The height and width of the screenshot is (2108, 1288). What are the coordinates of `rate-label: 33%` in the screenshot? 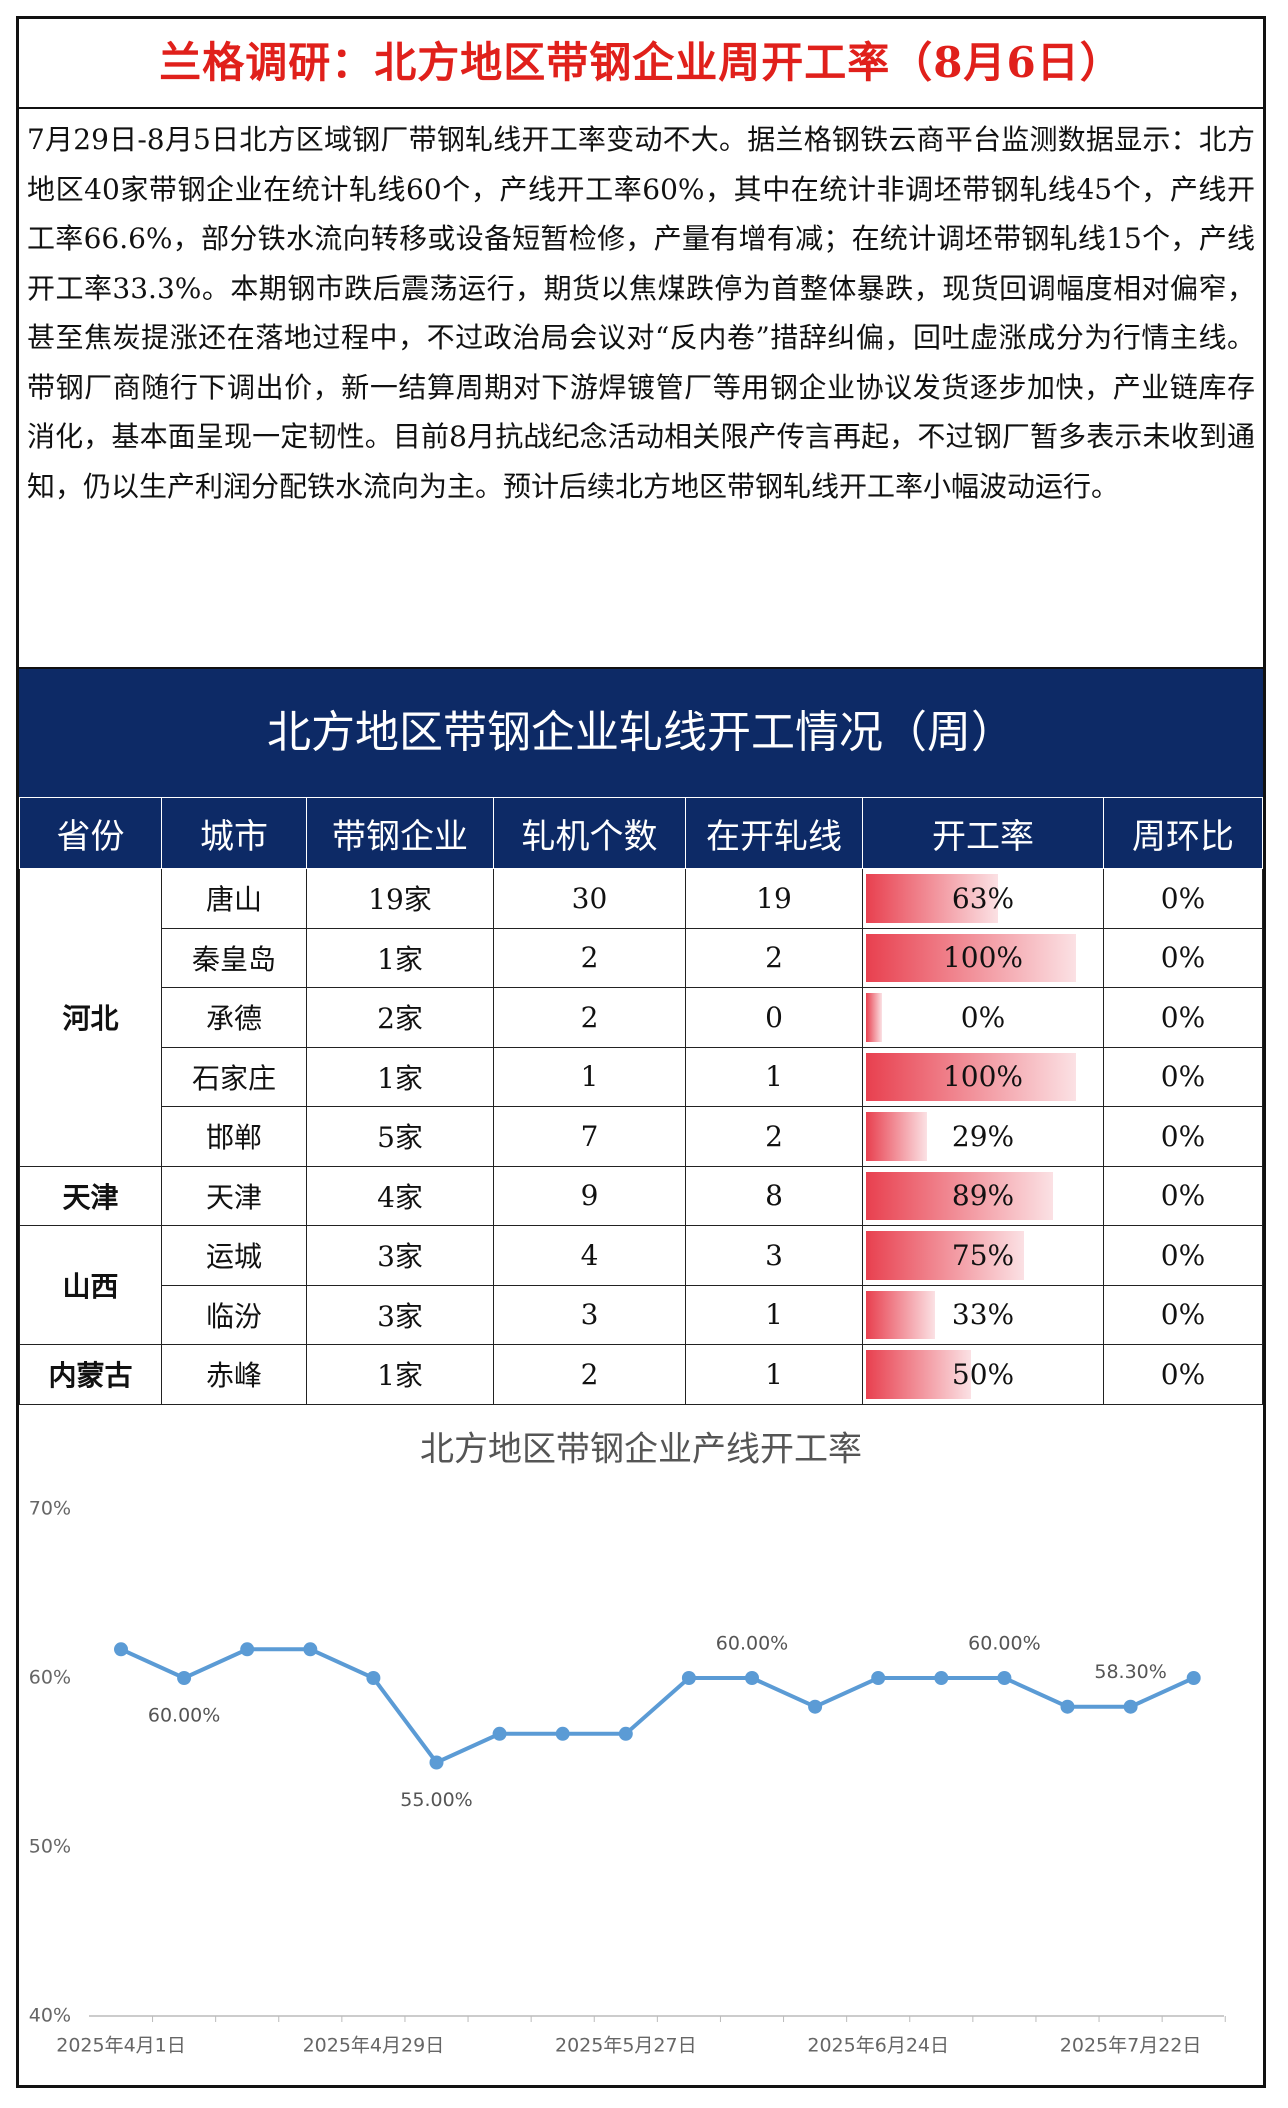 It's located at (983, 1315).